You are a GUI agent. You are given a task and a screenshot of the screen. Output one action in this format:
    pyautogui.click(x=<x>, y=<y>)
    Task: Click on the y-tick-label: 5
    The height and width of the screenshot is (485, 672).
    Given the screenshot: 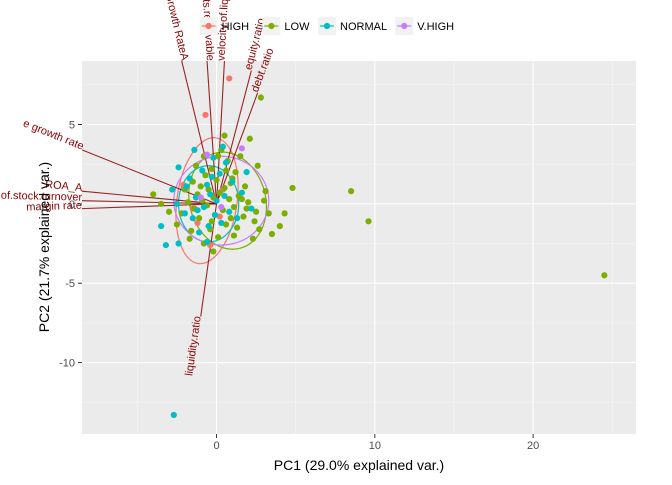 What is the action you would take?
    pyautogui.click(x=72, y=125)
    